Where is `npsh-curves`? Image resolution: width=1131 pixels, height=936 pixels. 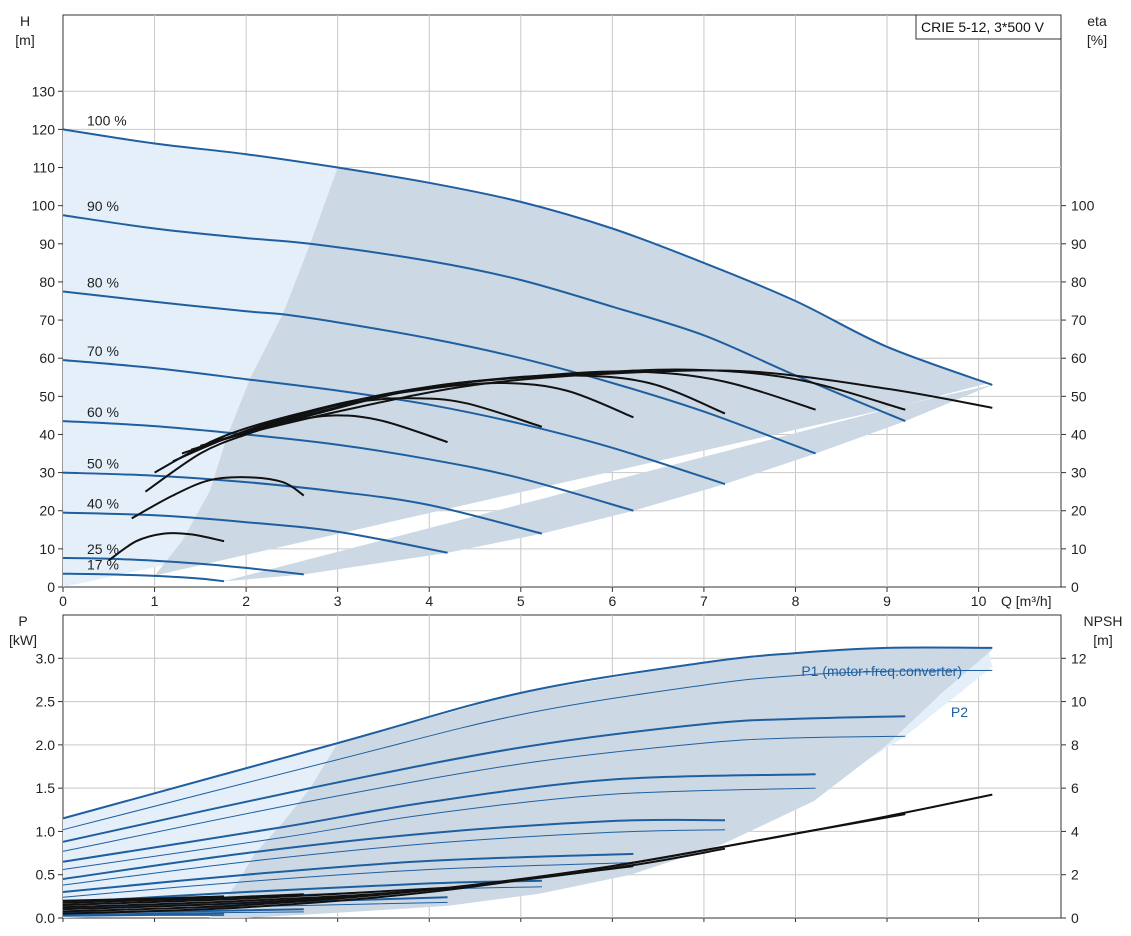
npsh-curves is located at coordinates (527, 854).